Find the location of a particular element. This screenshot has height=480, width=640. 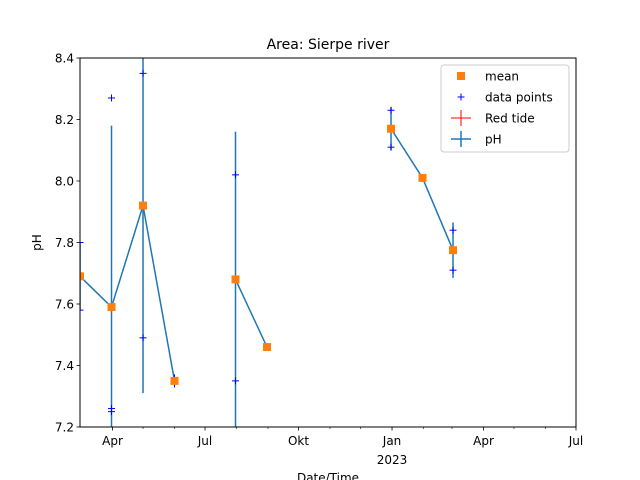

legend: mean data points Red tide pH is located at coordinates (505, 108).